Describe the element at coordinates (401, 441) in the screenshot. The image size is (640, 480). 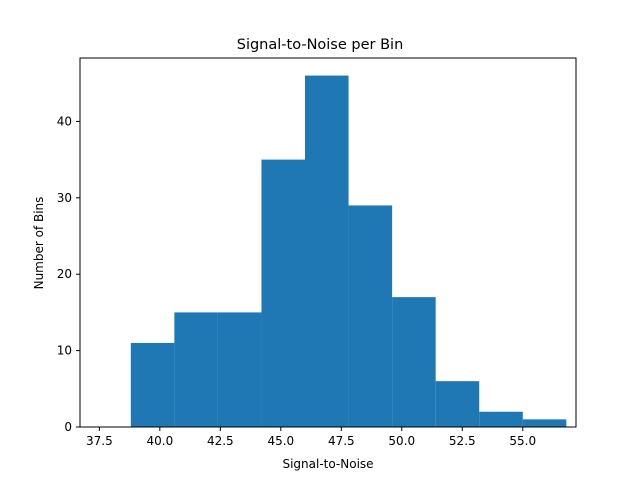
I see `x-tick-label: 50.0` at that location.